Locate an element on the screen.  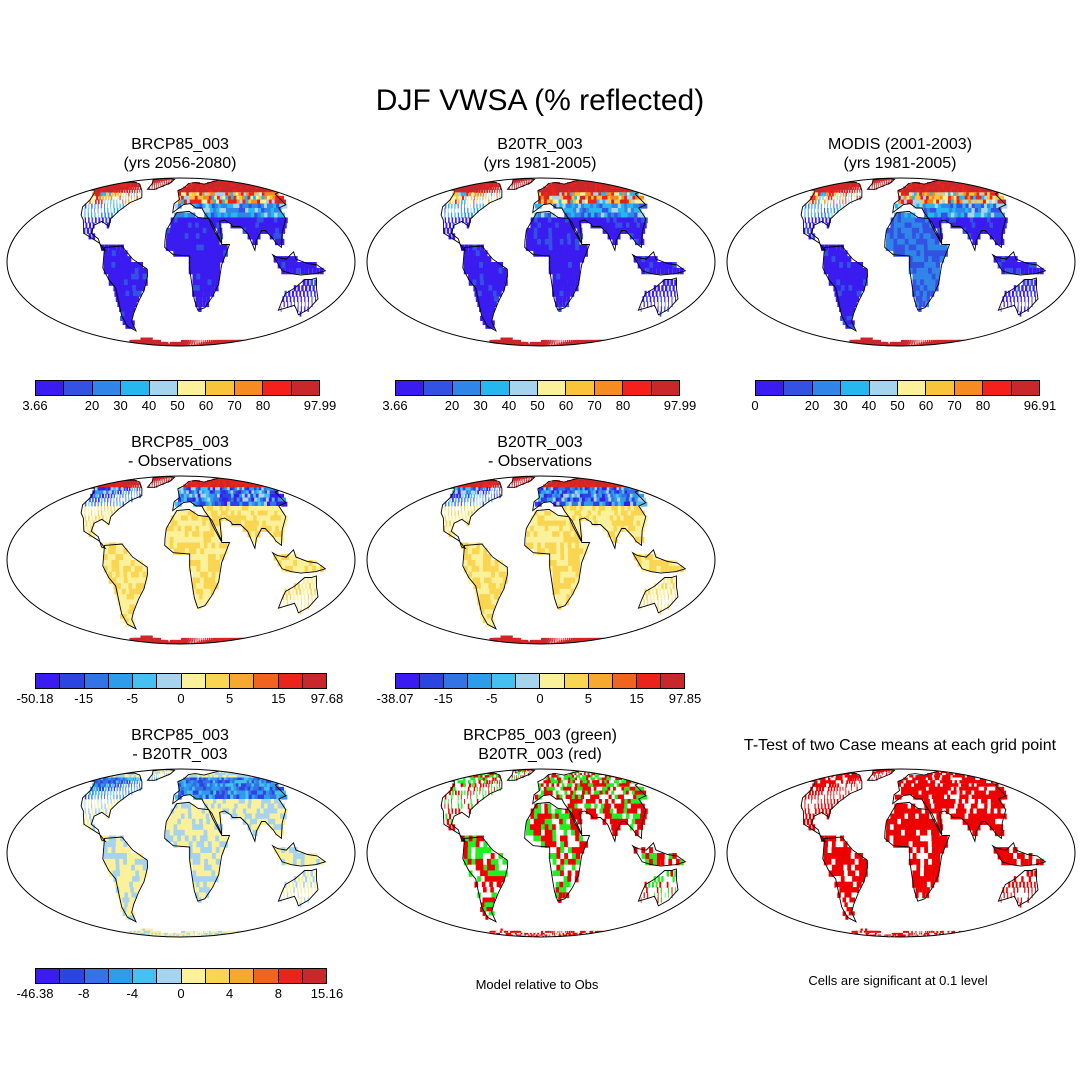
colorbar-tick-label: 3.66 is located at coordinates (395, 405).